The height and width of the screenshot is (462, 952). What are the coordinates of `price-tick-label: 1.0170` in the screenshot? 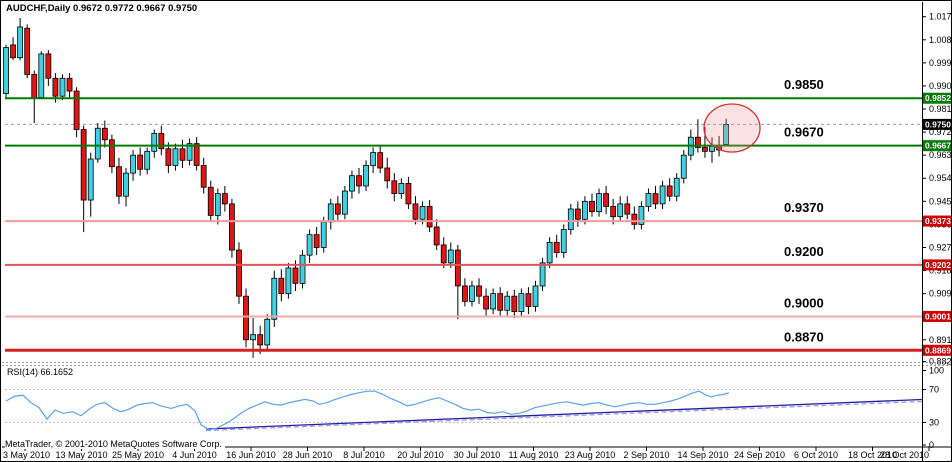 It's located at (940, 17).